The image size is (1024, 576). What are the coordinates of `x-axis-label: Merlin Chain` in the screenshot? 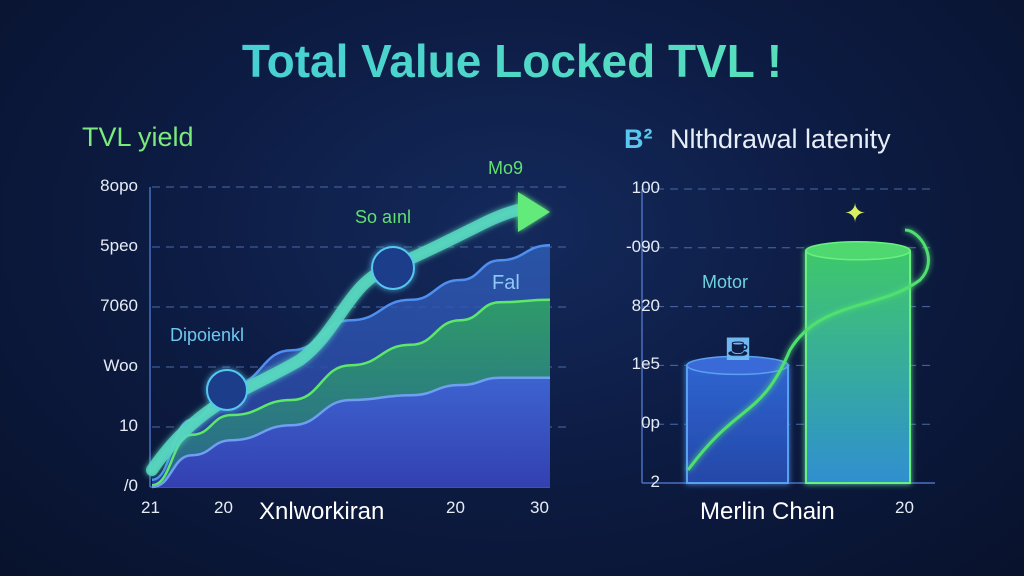 It's located at (767, 511).